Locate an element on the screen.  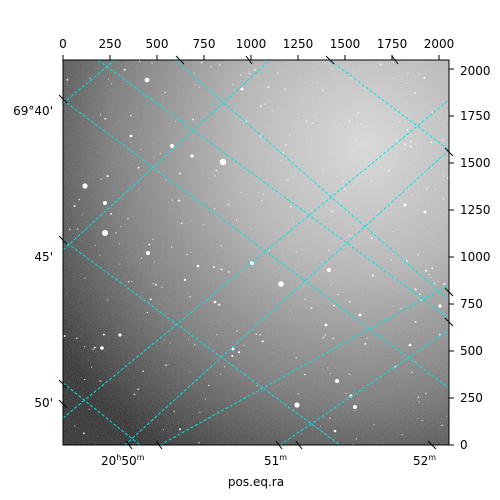
top-axis: 0 250 500 750 1000 1250 1500 1750 2000 is located at coordinates (256, 44).